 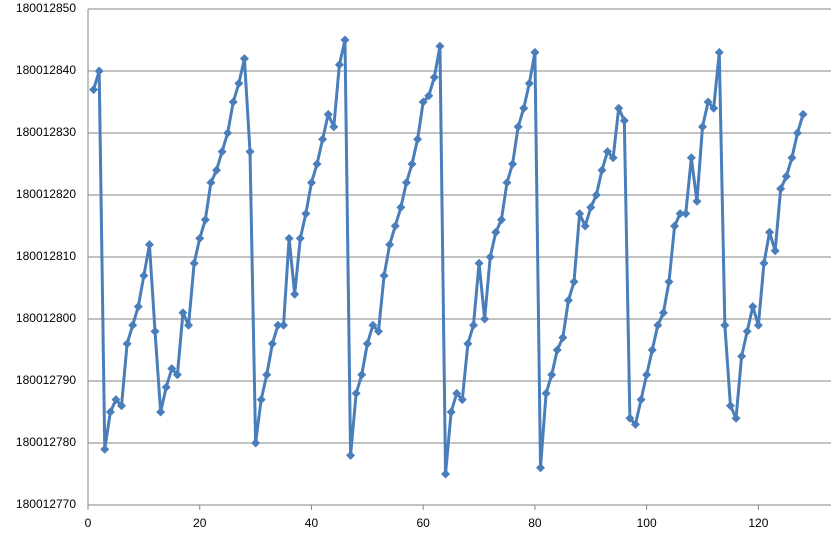 What do you see at coordinates (46, 194) in the screenshot?
I see `y-tick-label: 180012820` at bounding box center [46, 194].